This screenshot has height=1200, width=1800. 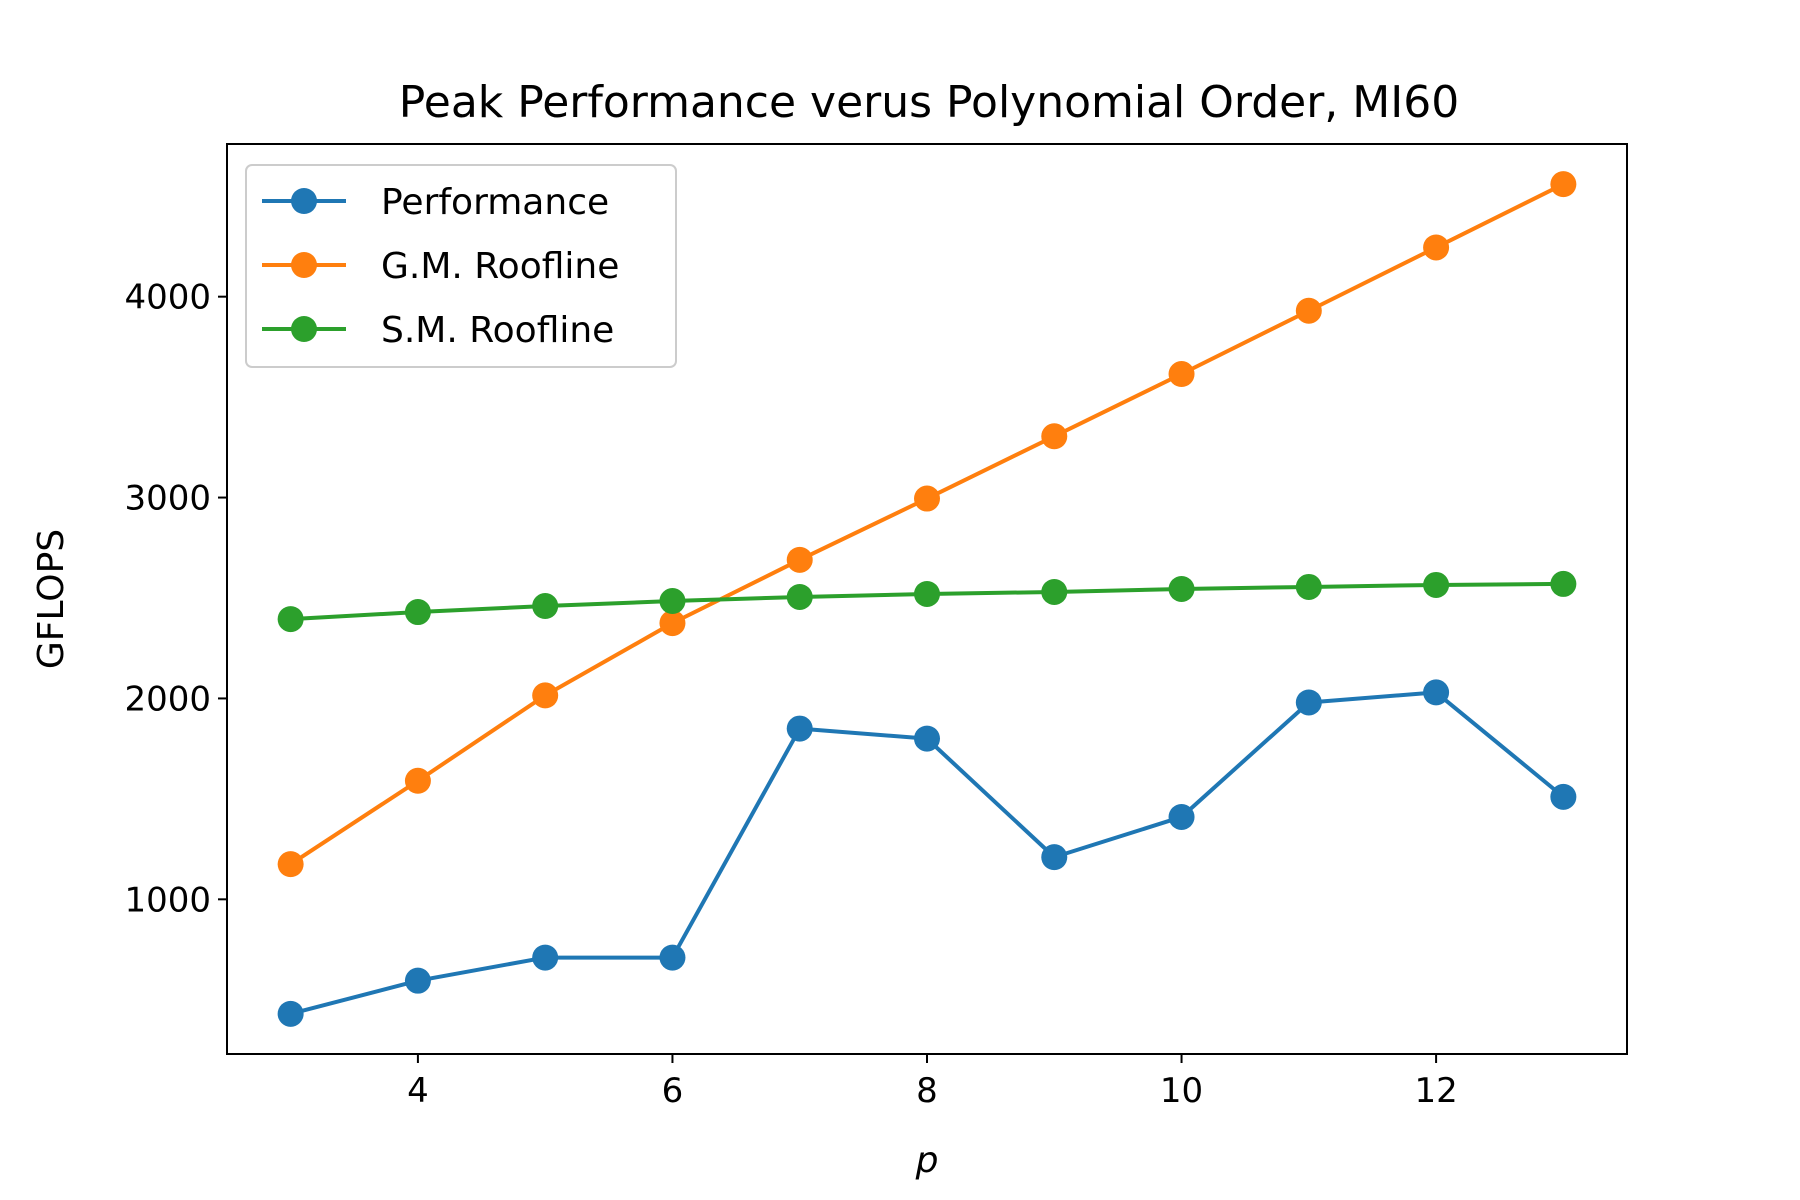 I want to click on x-tick-label: 10, so click(x=1181, y=1091).